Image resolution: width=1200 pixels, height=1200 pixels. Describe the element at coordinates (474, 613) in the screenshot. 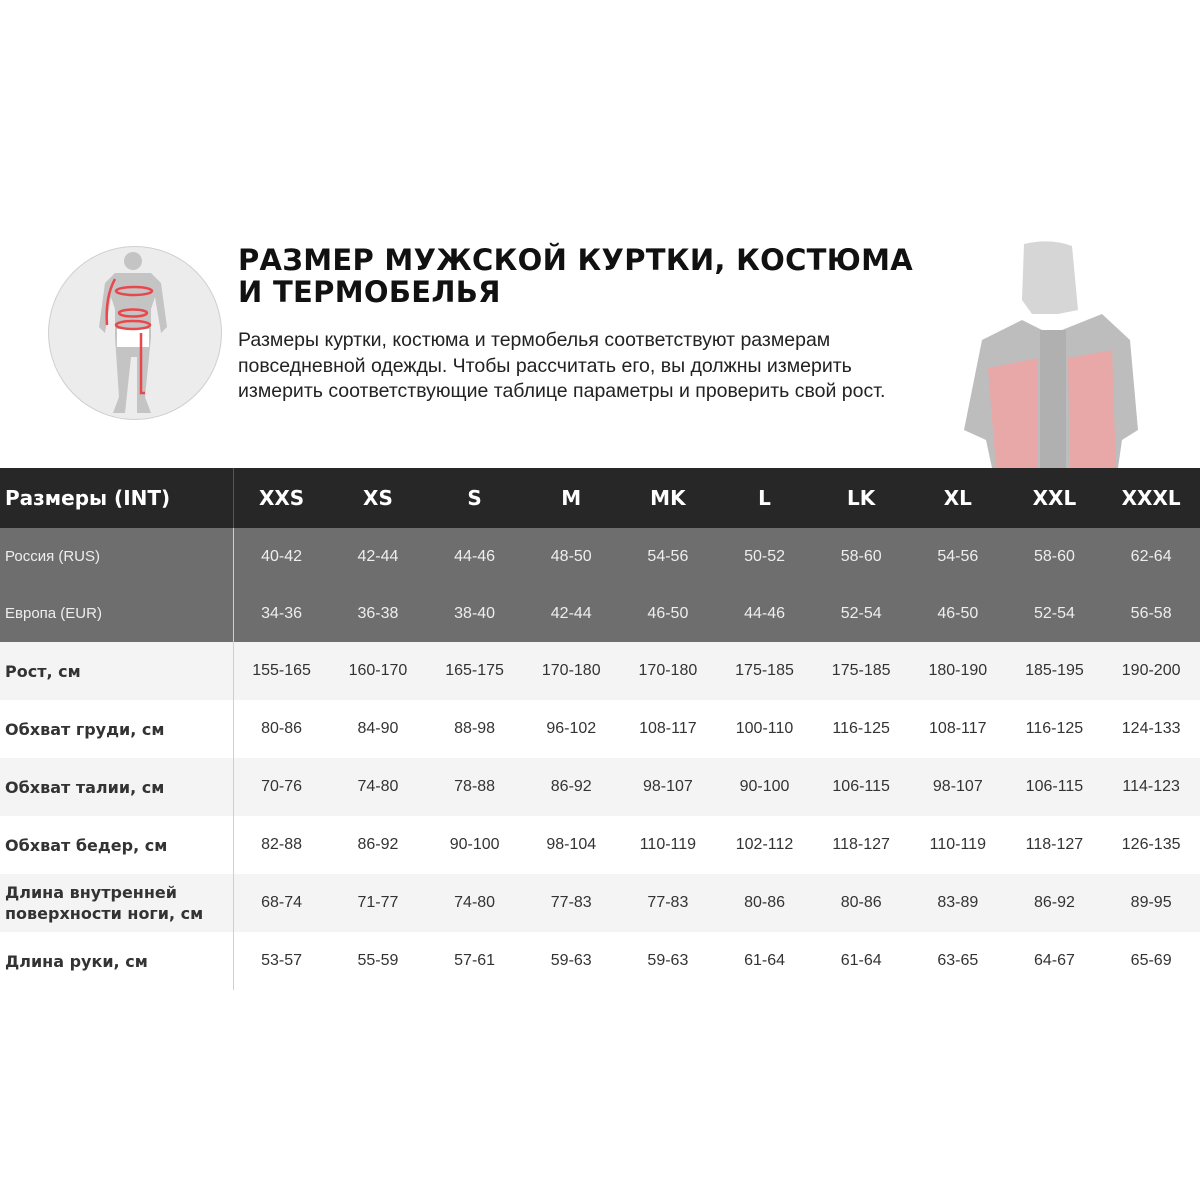

I see `table-cell: 38-40` at that location.